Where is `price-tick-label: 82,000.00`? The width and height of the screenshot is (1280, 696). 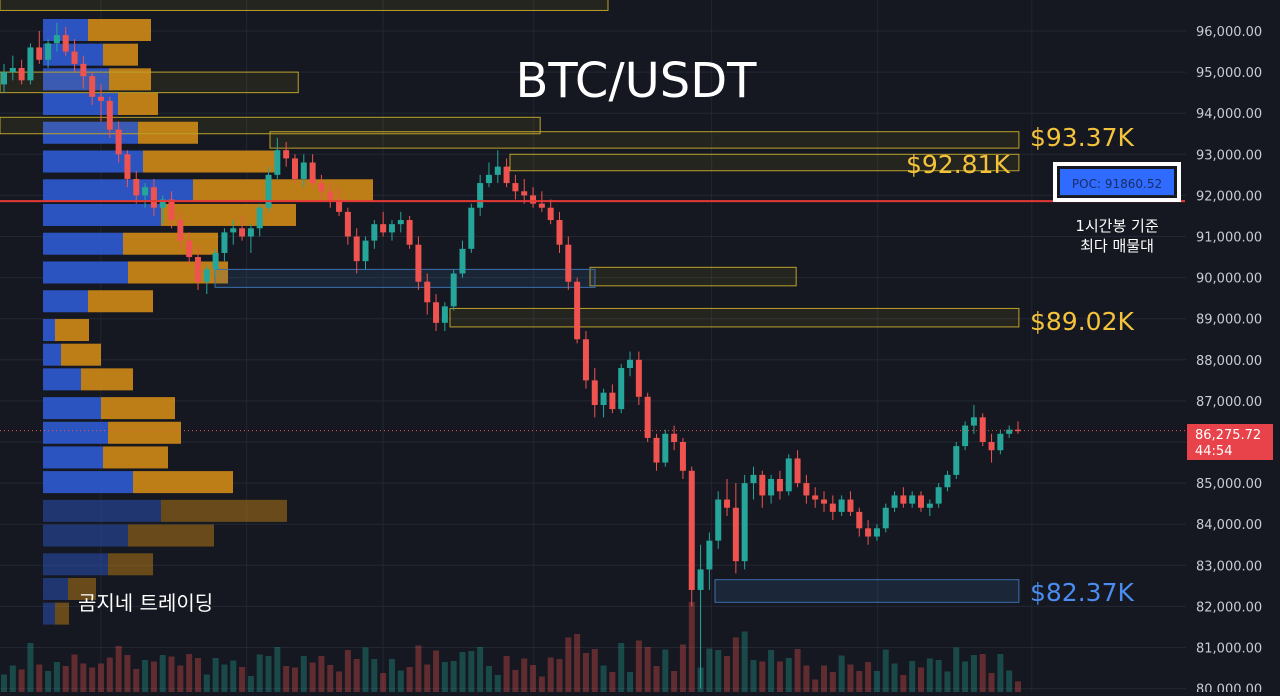
price-tick-label: 82,000.00 is located at coordinates (1229, 607).